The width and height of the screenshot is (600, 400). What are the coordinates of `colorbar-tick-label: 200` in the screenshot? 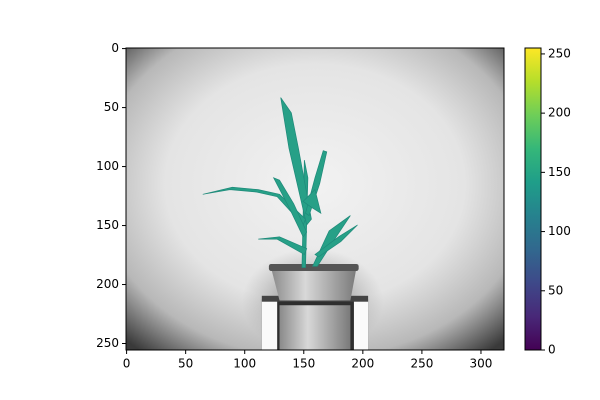 It's located at (559, 113).